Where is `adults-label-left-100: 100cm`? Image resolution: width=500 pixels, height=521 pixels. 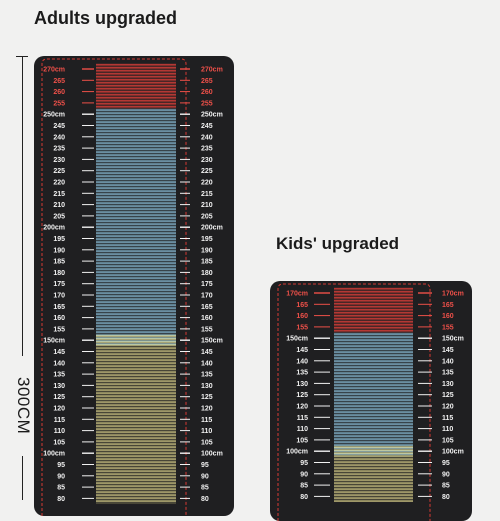
adults-label-left-100: 100cm is located at coordinates (54, 454).